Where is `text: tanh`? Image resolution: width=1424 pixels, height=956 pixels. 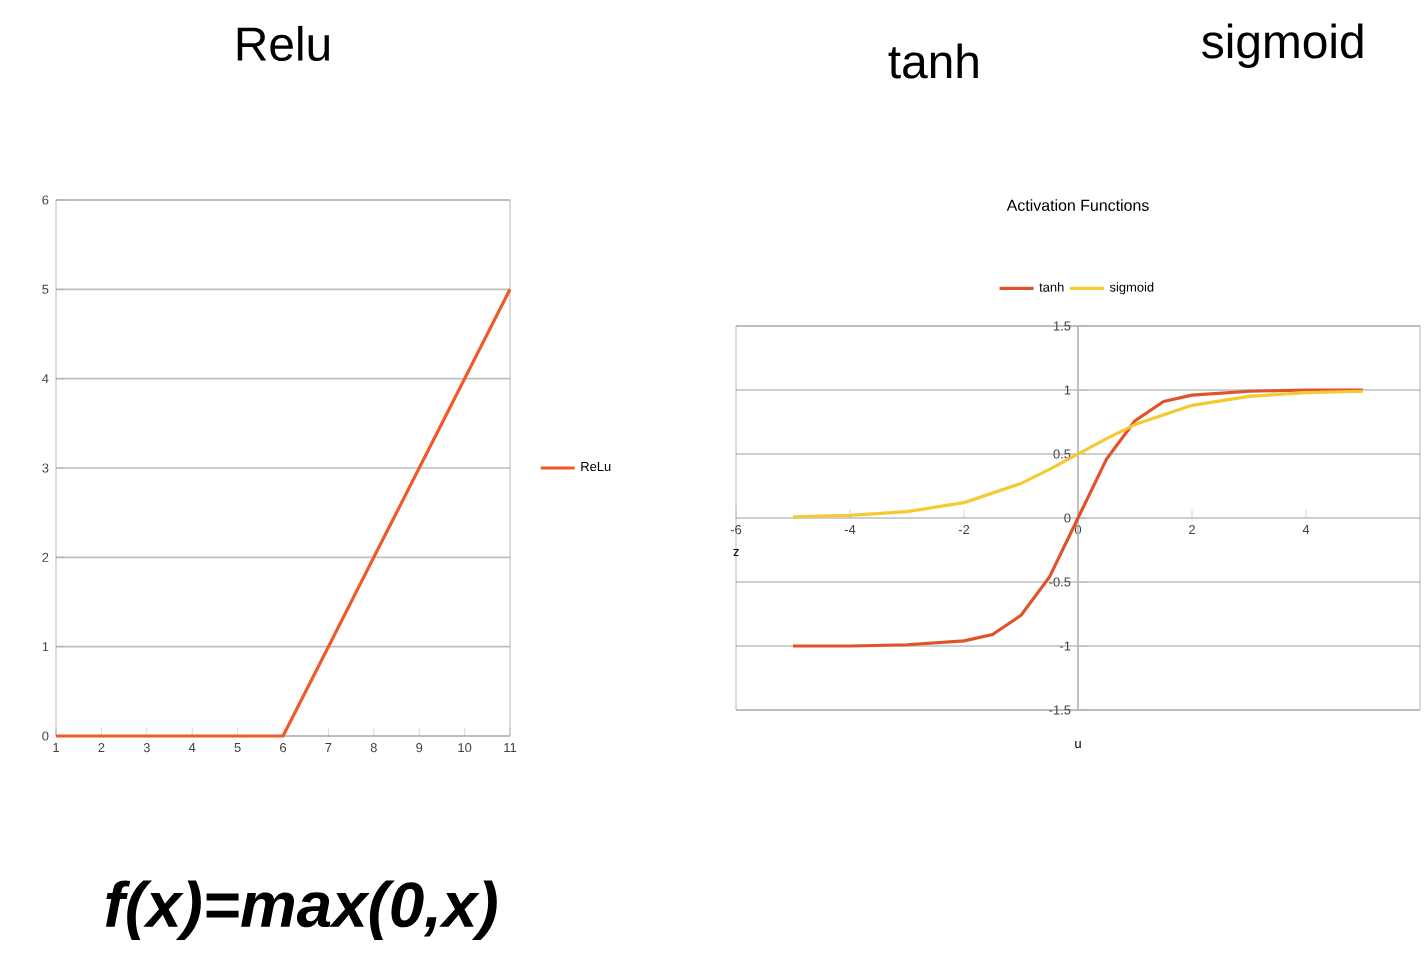 text: tanh is located at coordinates (933, 61).